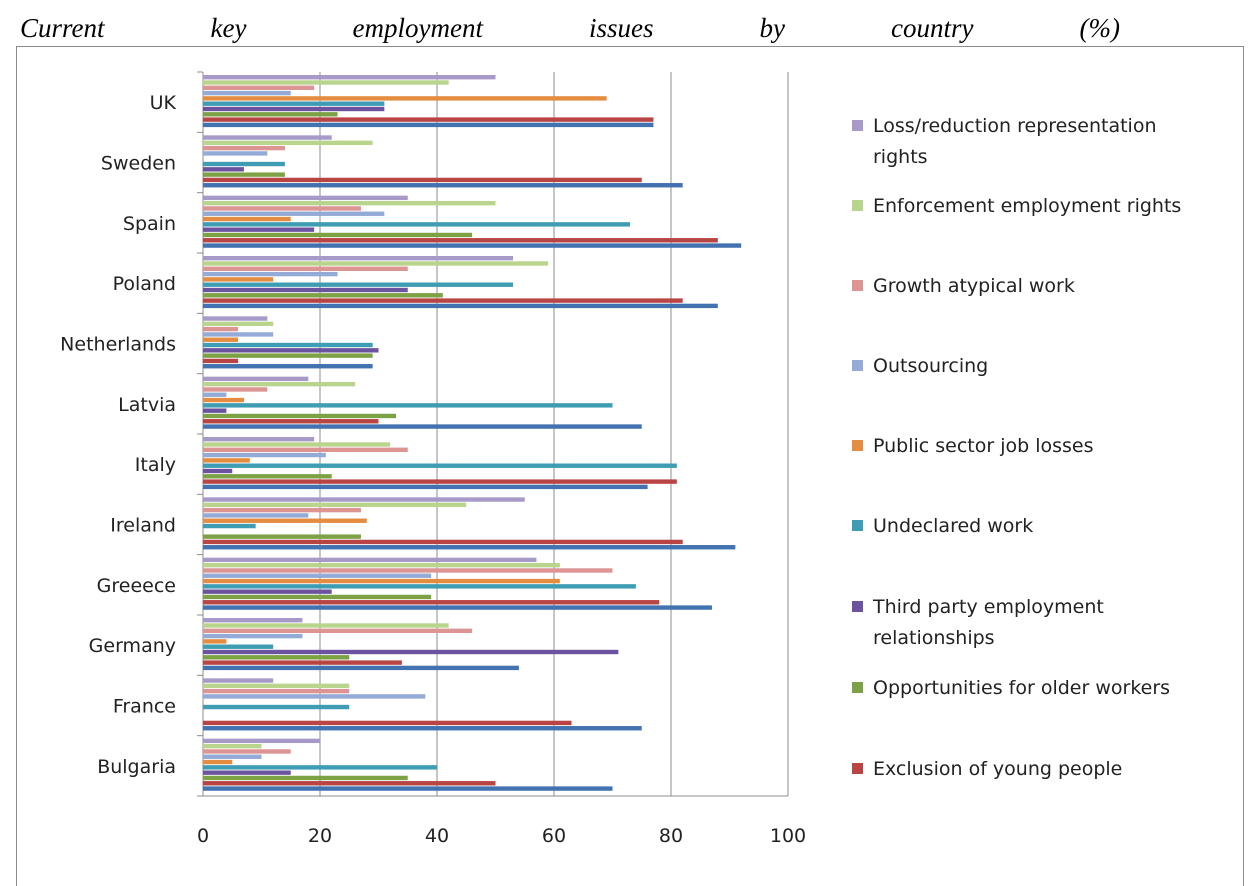 This screenshot has height=886, width=1259. I want to click on category-label: Latvia, so click(147, 405).